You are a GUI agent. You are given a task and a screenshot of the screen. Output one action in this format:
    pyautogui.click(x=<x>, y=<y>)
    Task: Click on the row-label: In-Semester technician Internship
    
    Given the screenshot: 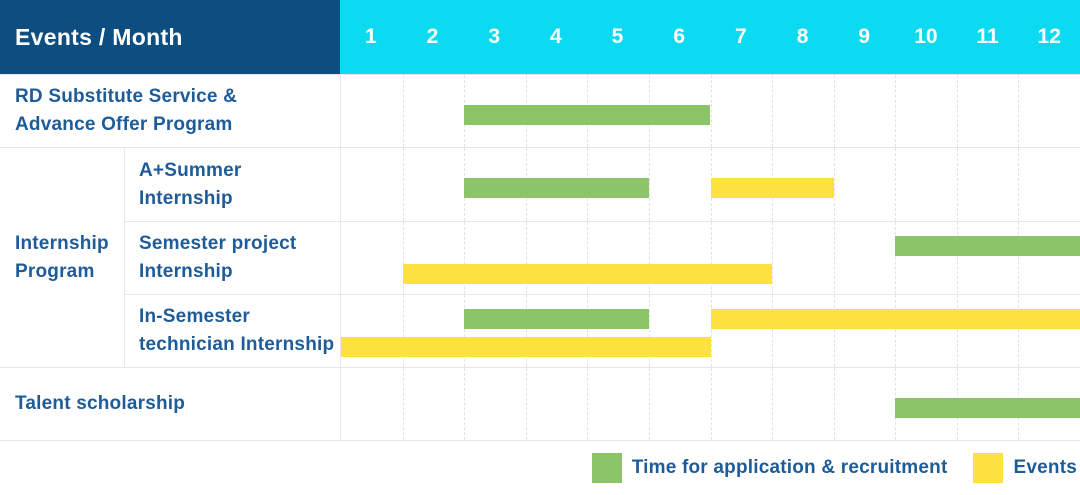 What is the action you would take?
    pyautogui.click(x=232, y=331)
    